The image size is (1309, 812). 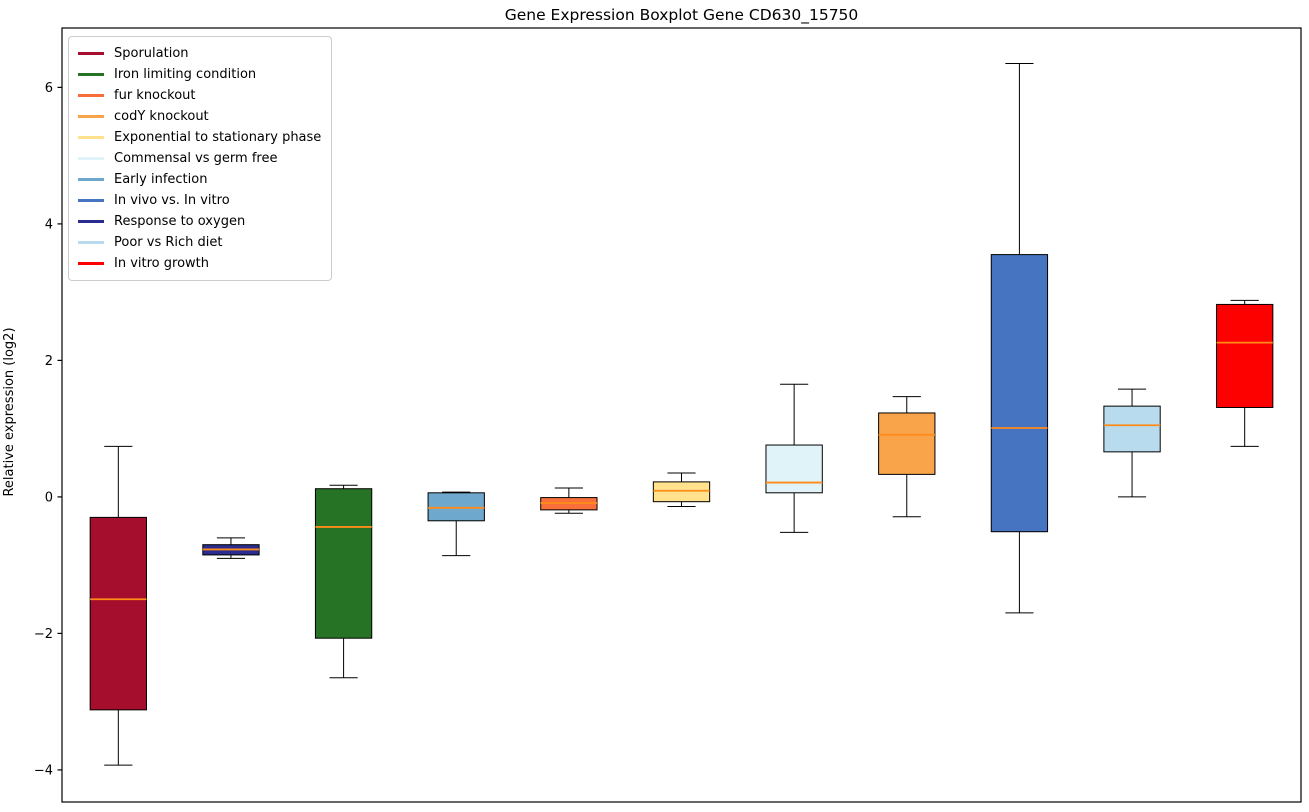 I want to click on legend-label: Iron limiting condition, so click(x=185, y=74).